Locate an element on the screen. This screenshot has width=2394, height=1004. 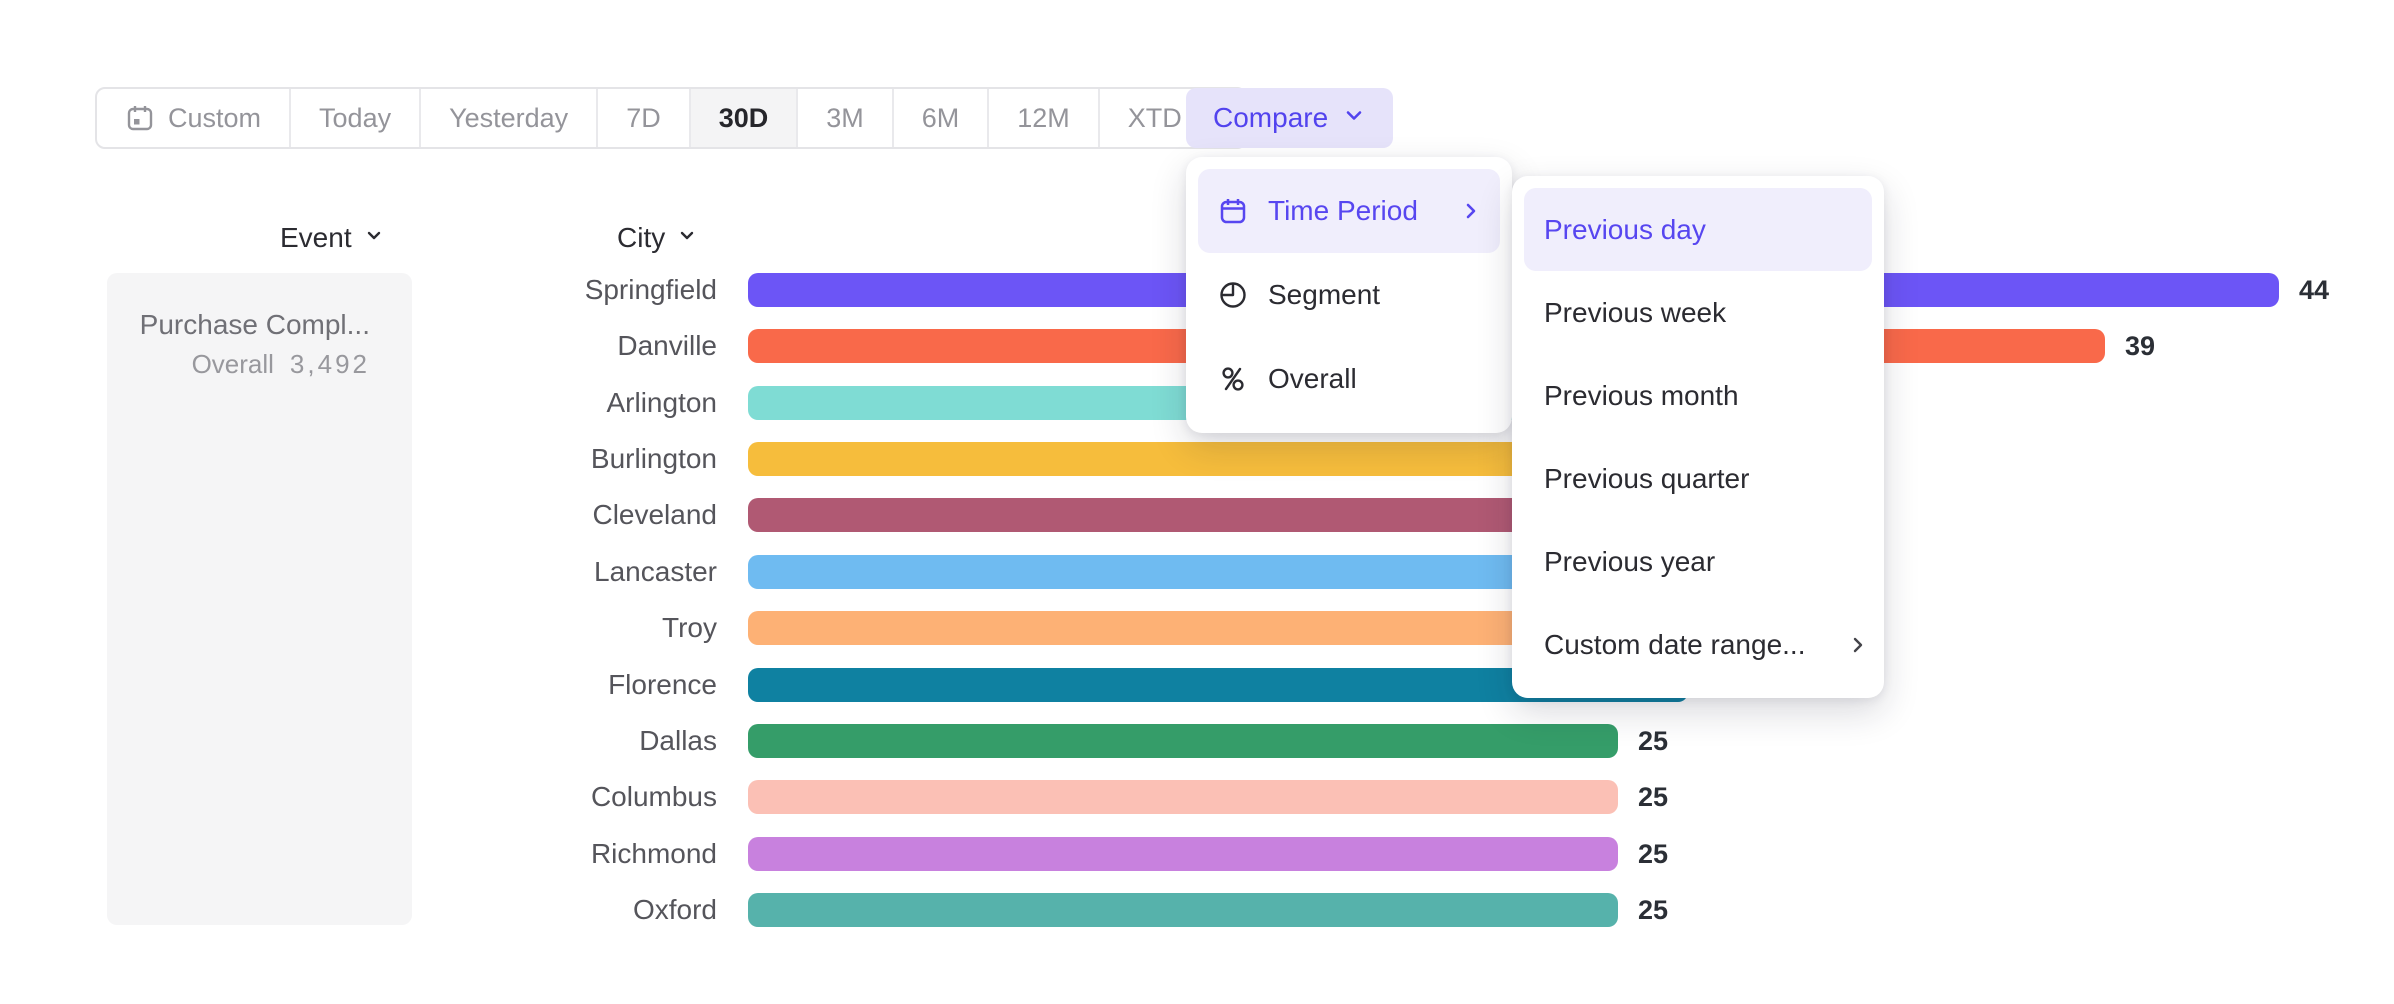
overall-value: 3,492 is located at coordinates (329, 364).